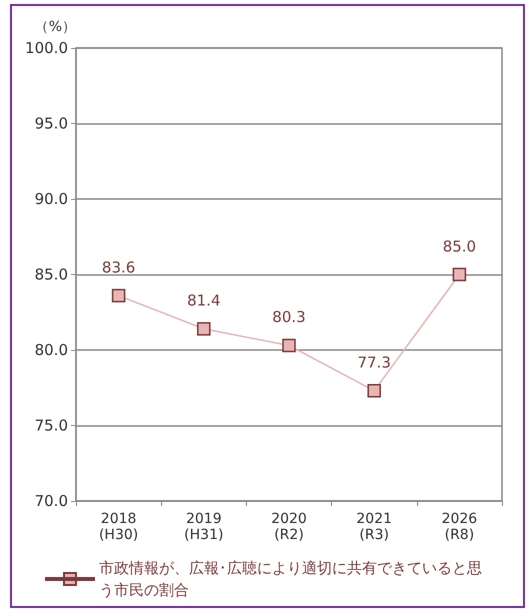  Describe the element at coordinates (289, 317) in the screenshot. I see `data-label: 80.3` at that location.